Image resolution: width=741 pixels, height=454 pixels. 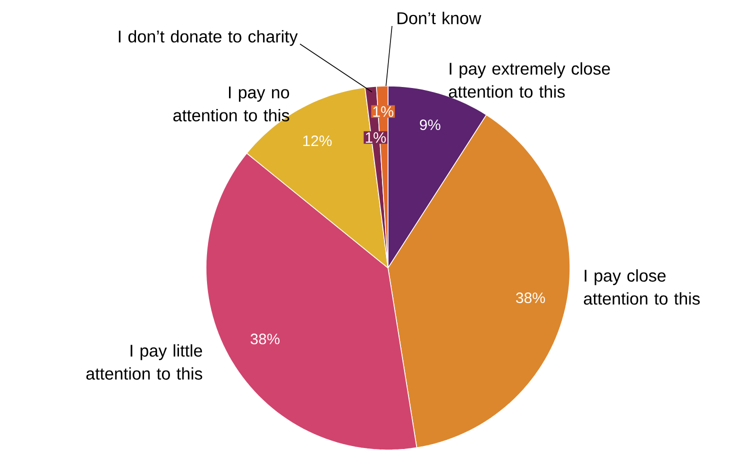 What do you see at coordinates (529, 80) in the screenshot?
I see `slice-label: I pay extremely close attention to this` at bounding box center [529, 80].